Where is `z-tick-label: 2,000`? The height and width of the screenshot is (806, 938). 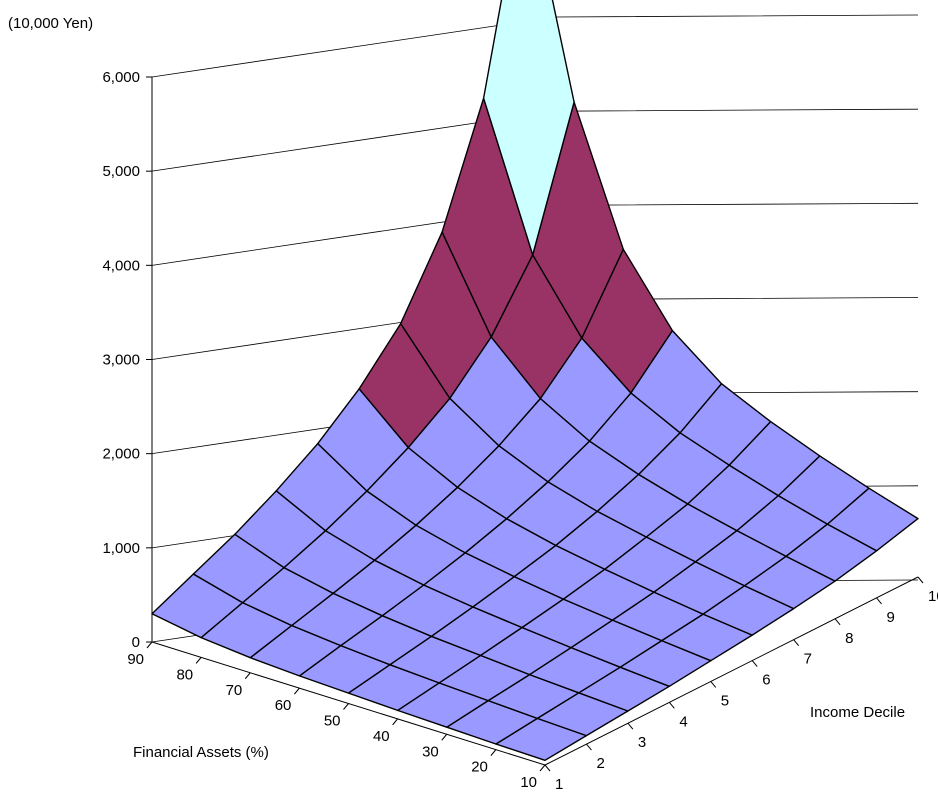
z-tick-label: 2,000 is located at coordinates (121, 454).